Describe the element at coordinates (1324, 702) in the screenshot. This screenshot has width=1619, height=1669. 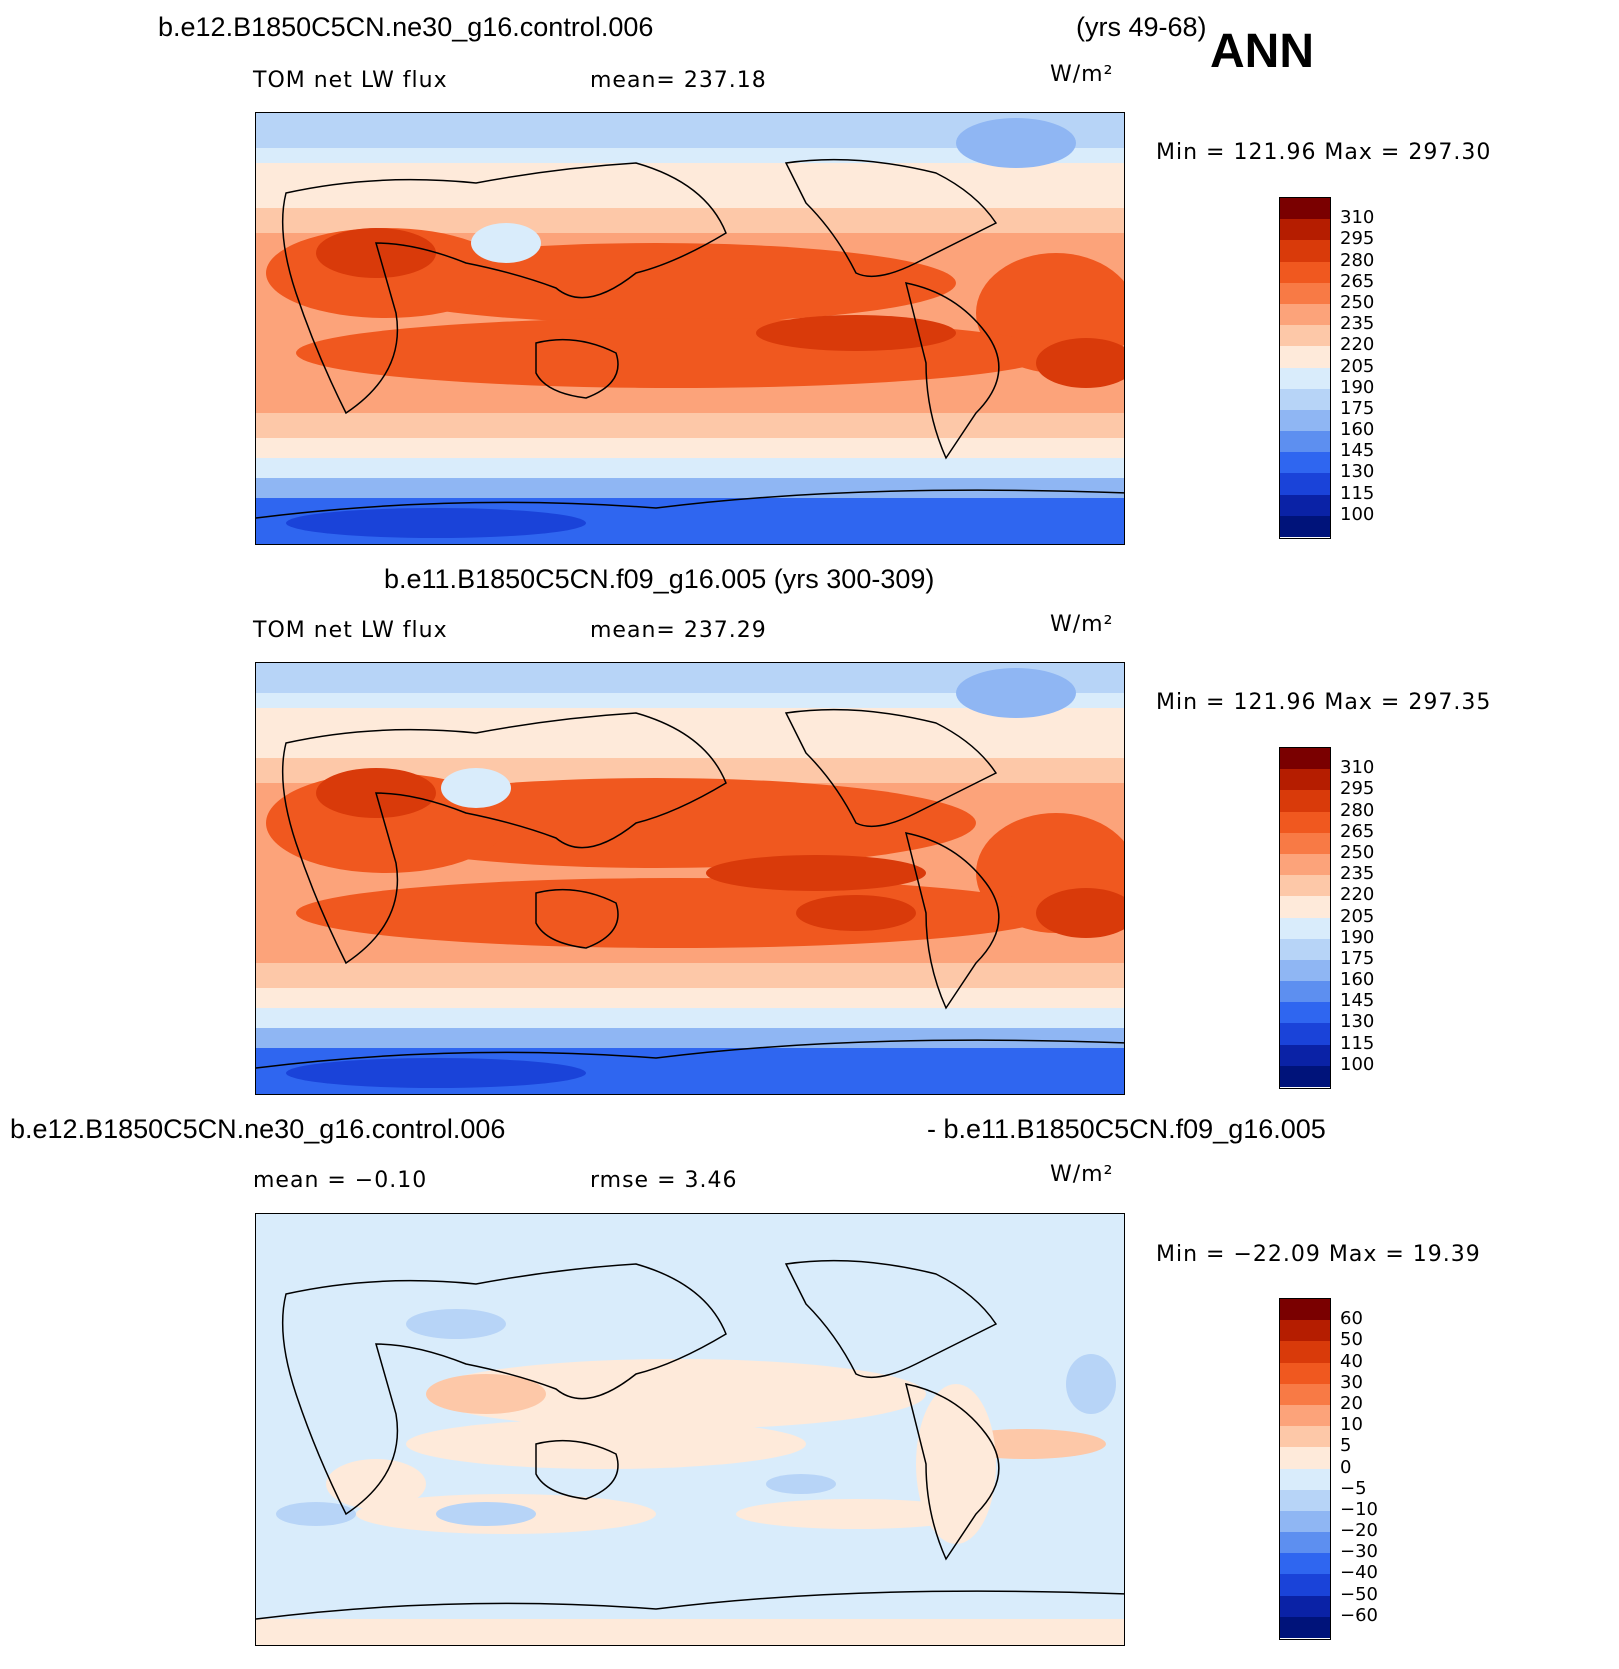
I see `panel2-minmax: Min = 121.96 Max = 297.35` at that location.